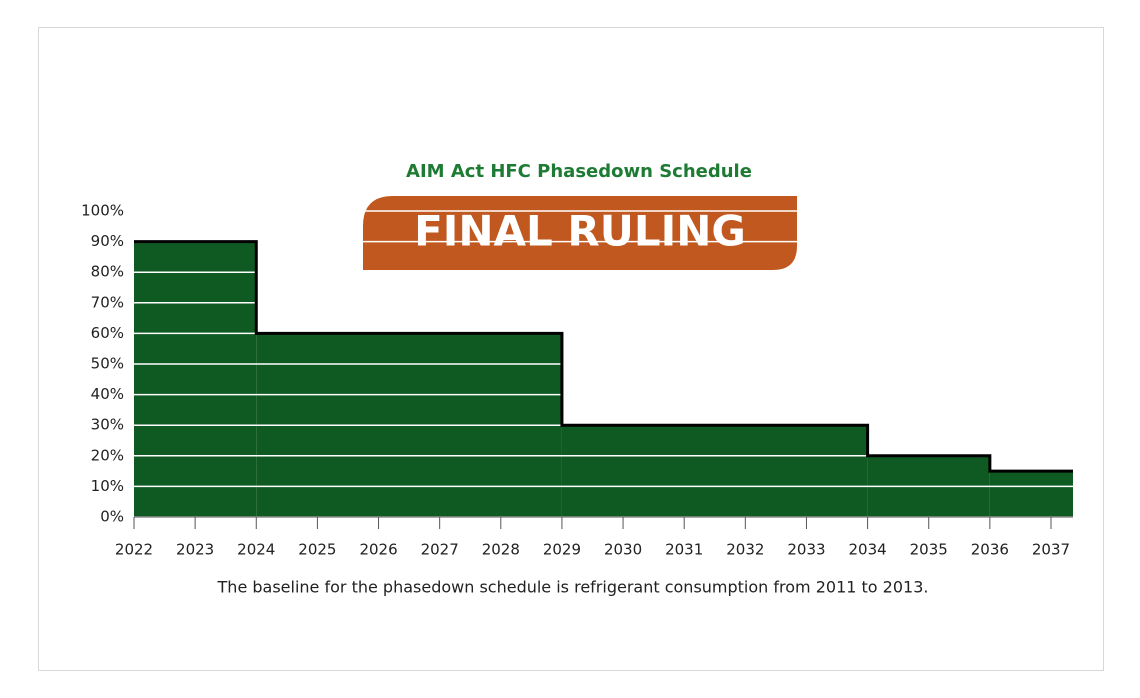 This screenshot has width=1140, height=698. Describe the element at coordinates (378, 550) in the screenshot. I see `x-tick-label: 2026` at that location.